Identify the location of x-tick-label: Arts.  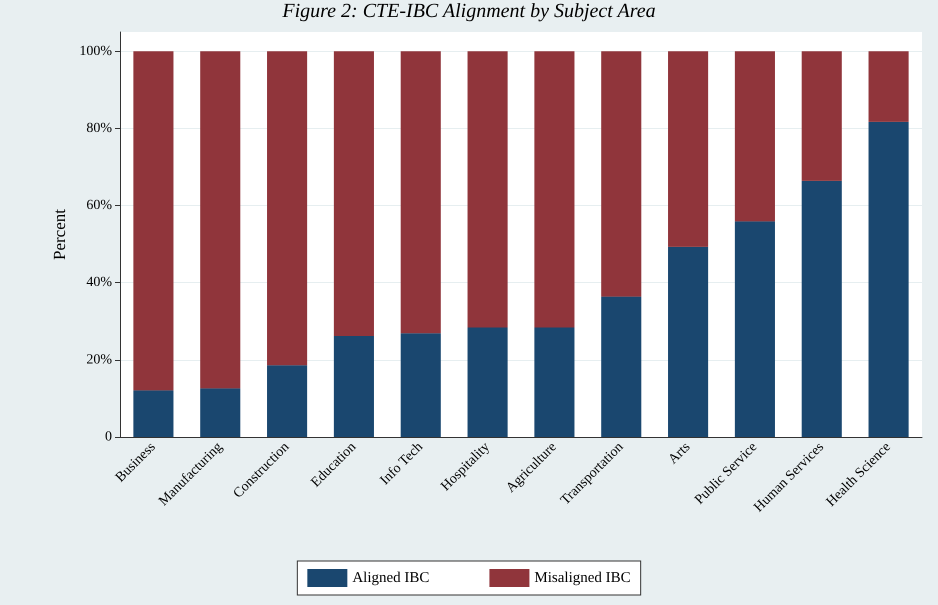
(680, 454).